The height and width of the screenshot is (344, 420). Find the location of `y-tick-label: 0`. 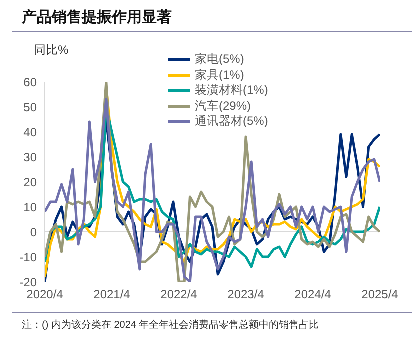

y-tick-label: 0 is located at coordinates (34, 232).